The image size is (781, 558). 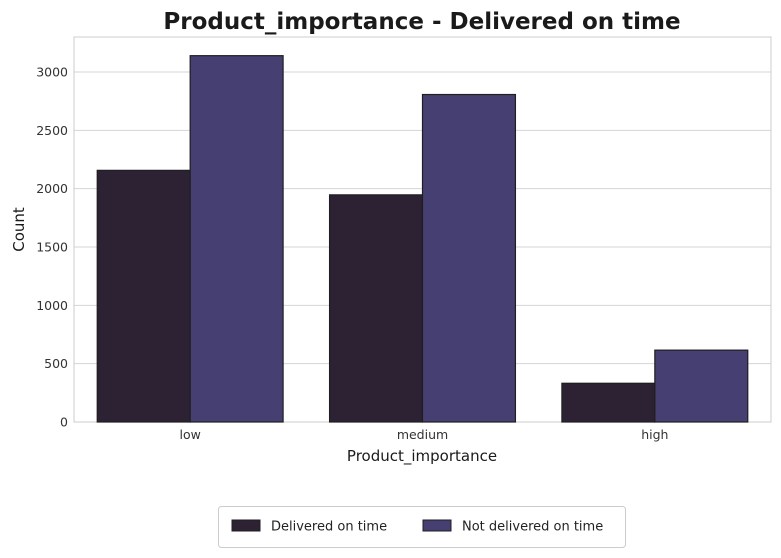 I want to click on legend-swatch-delivered, so click(x=246, y=525).